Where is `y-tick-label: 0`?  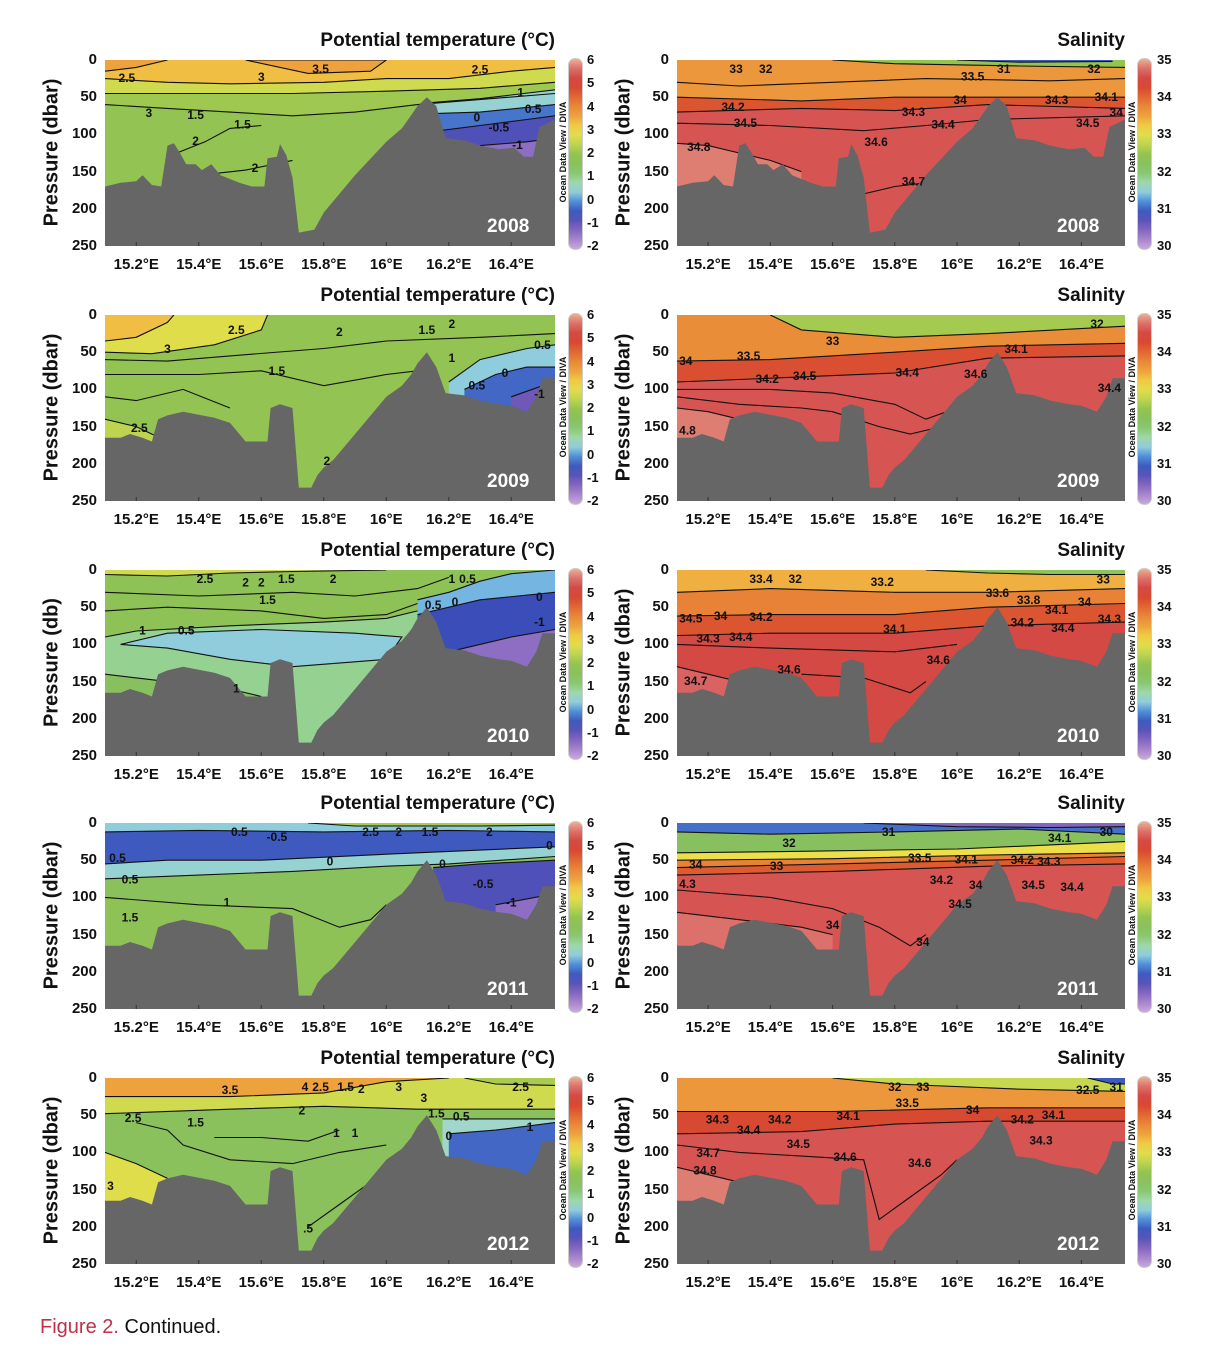
y-tick-label: 0 is located at coordinates (664, 1077).